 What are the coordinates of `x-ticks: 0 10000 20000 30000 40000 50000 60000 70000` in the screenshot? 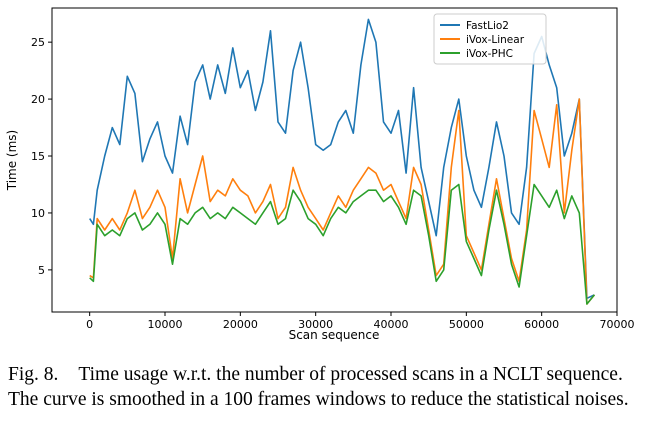 It's located at (360, 321).